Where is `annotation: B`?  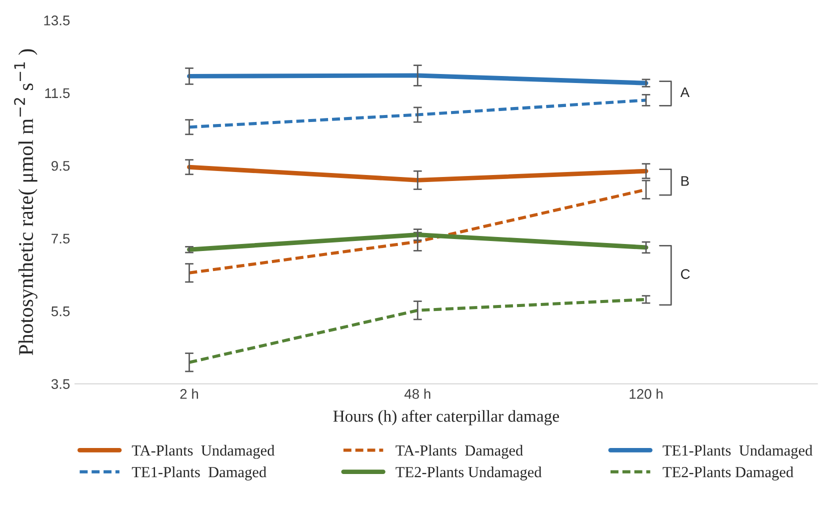 annotation: B is located at coordinates (685, 181).